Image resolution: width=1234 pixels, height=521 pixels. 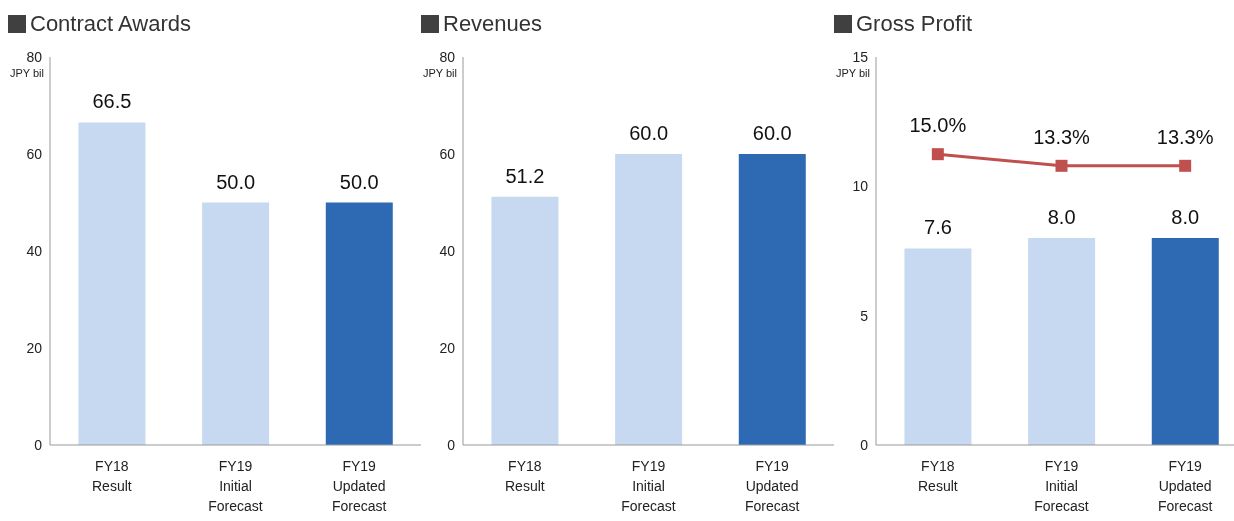 I want to click on chart-title: Revenues, so click(x=493, y=24).